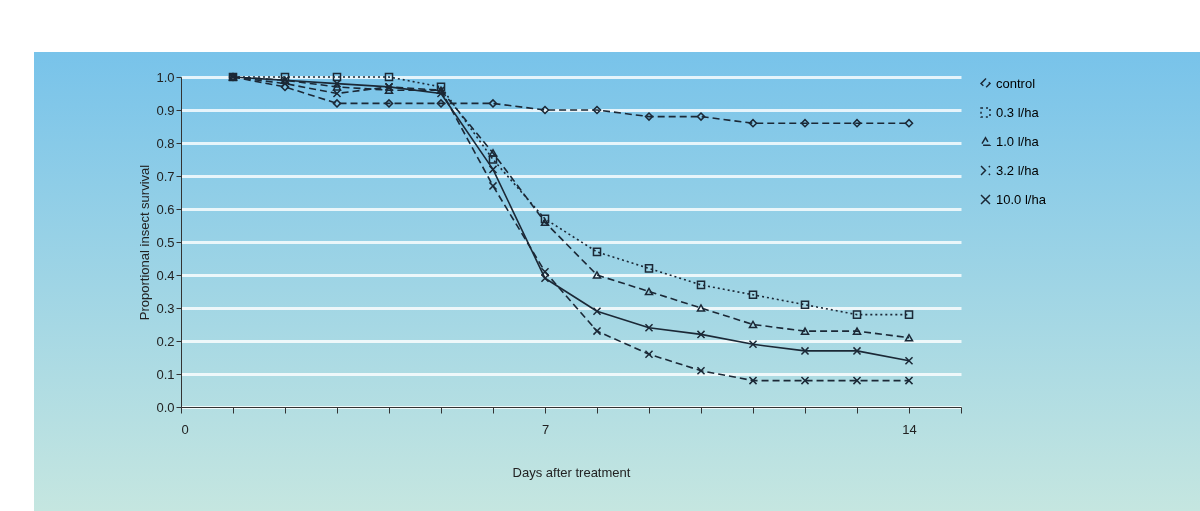 Image resolution: width=1200 pixels, height=511 pixels. What do you see at coordinates (571, 472) in the screenshot?
I see `x-axis-title: Days after treatment` at bounding box center [571, 472].